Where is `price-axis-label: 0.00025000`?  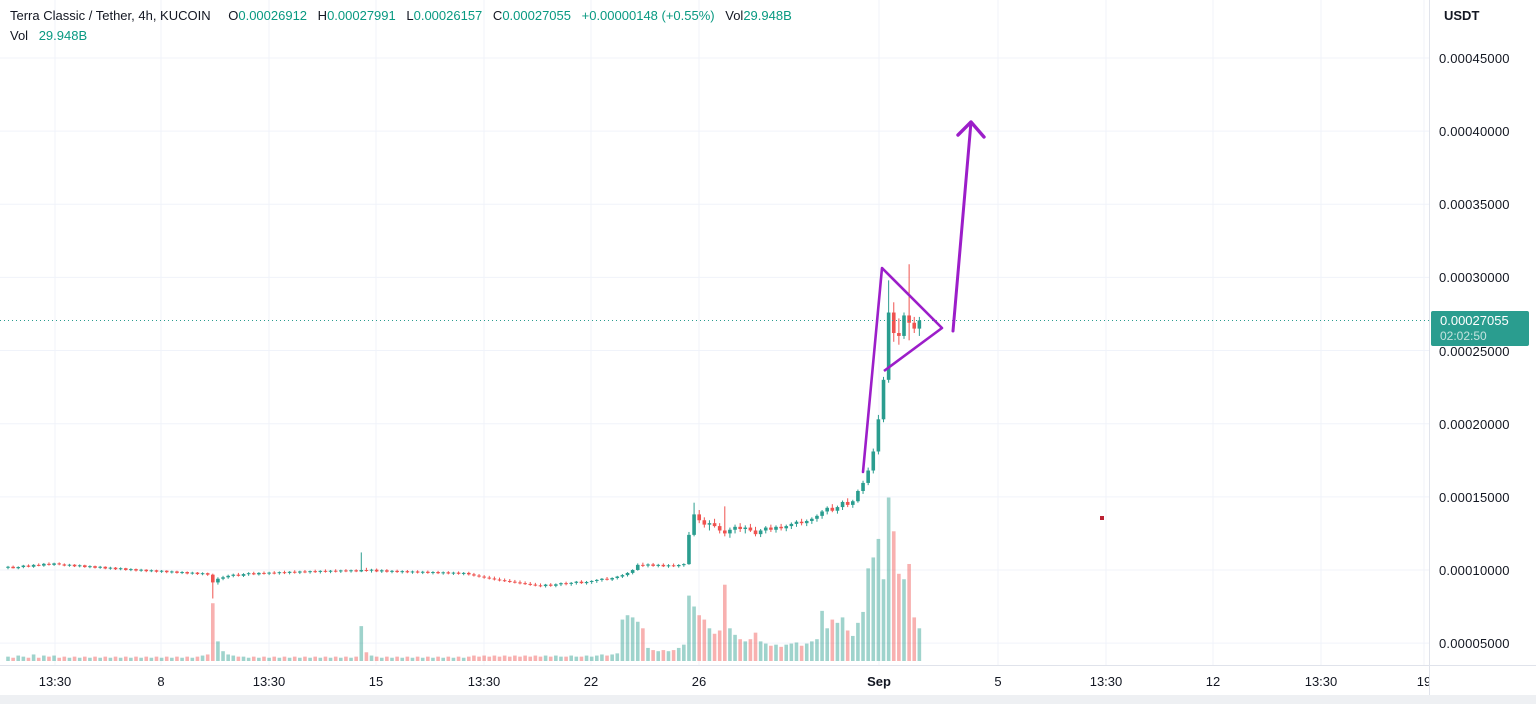 price-axis-label: 0.00025000 is located at coordinates (1474, 351).